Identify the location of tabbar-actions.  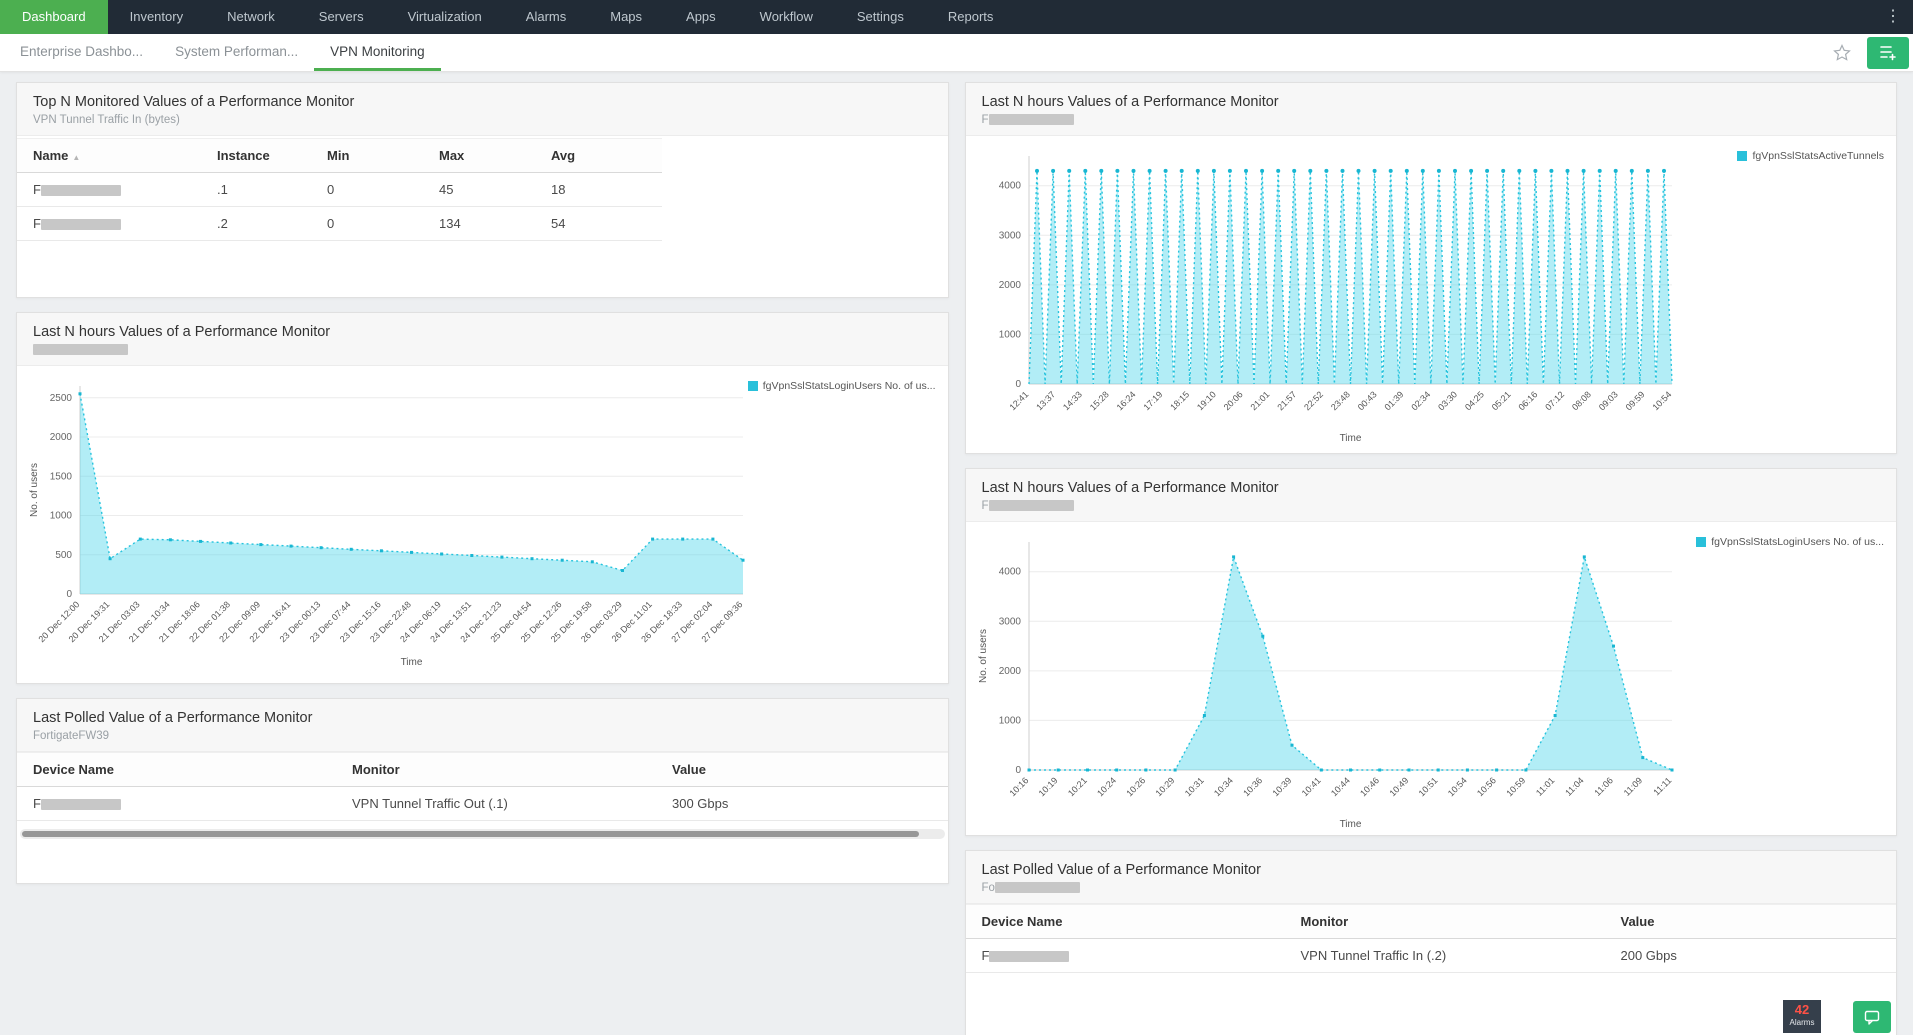
(1873, 52).